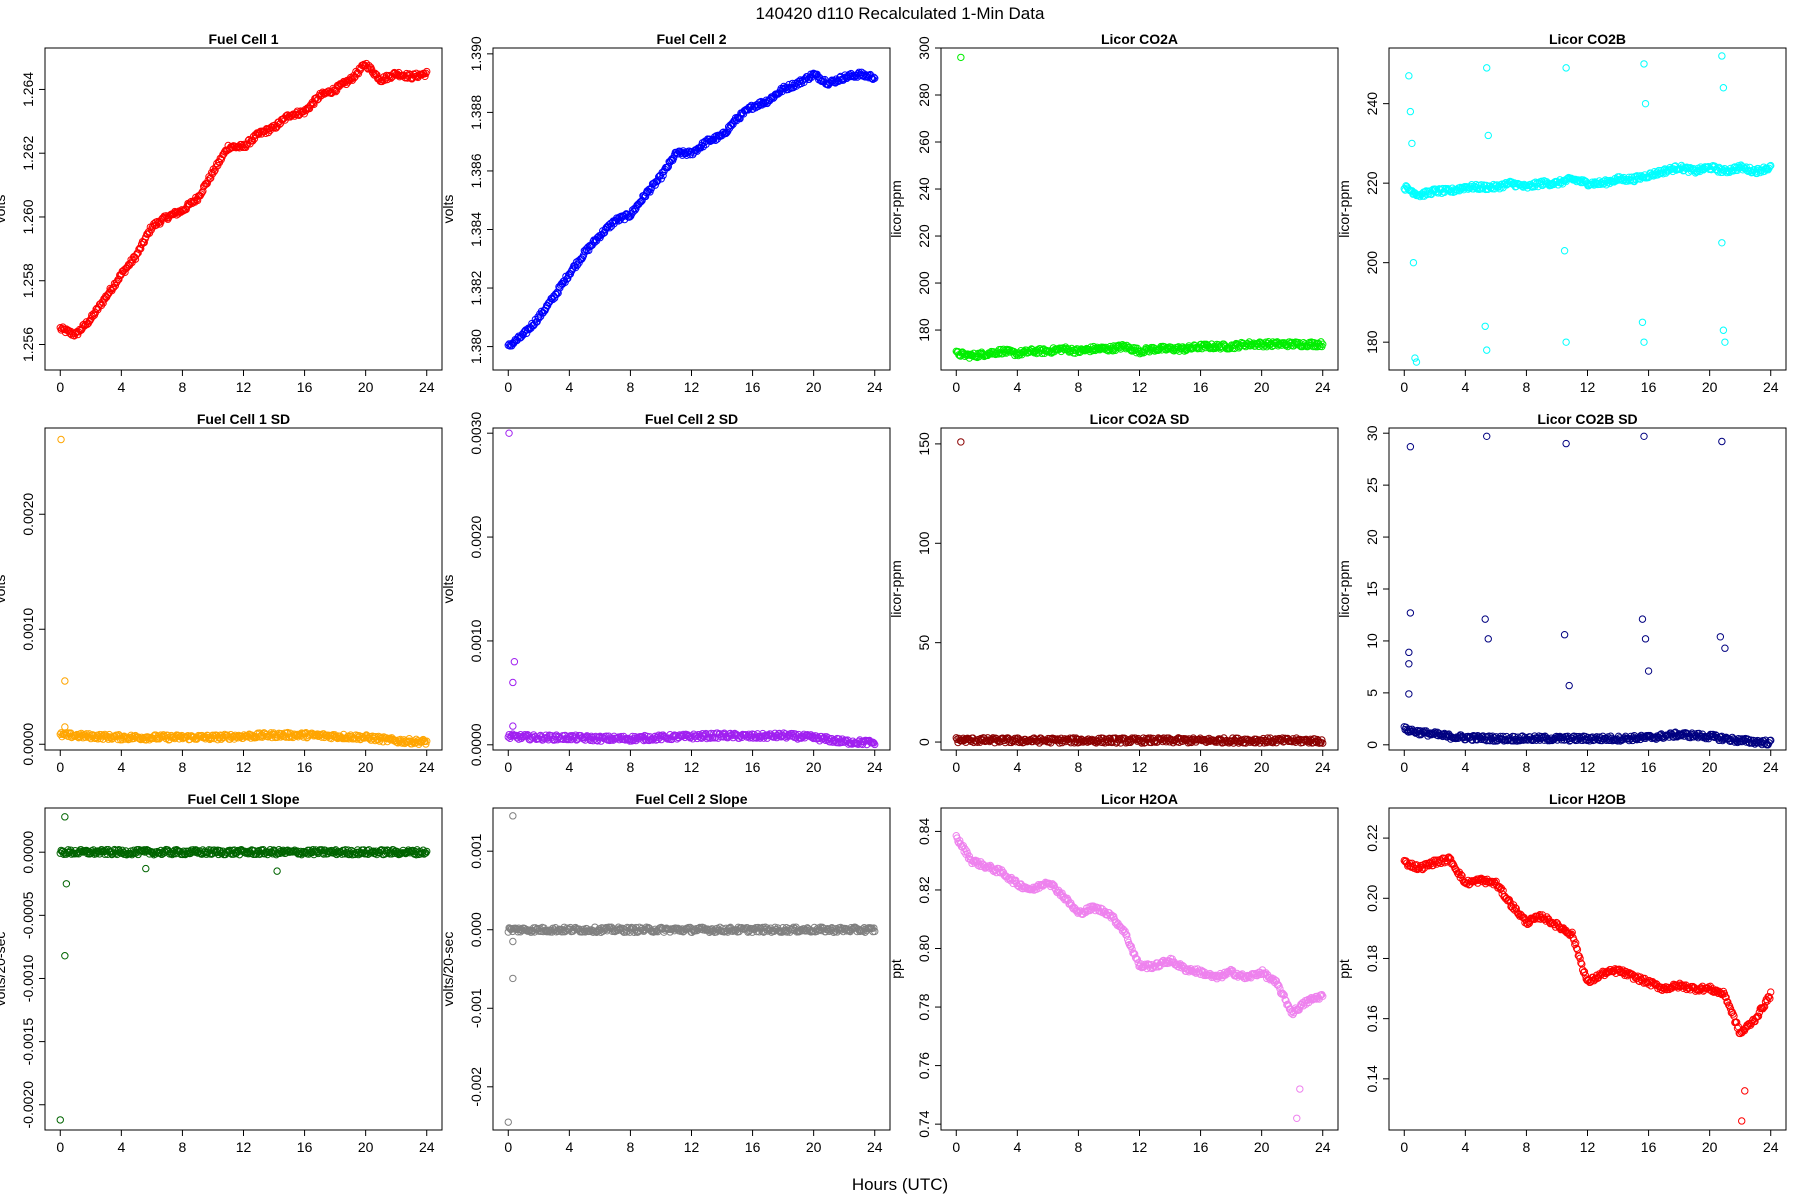  I want to click on plot-frame, so click(691, 969).